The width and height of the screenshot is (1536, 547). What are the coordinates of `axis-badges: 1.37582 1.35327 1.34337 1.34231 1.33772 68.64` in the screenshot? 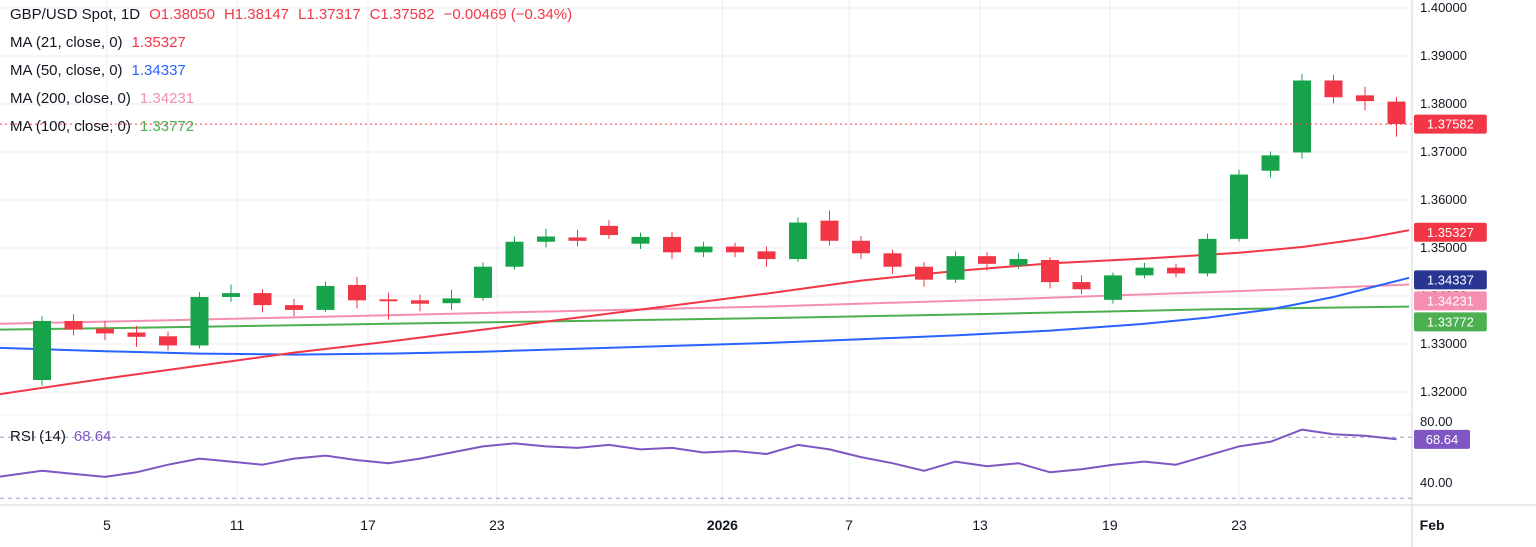 It's located at (1450, 281).